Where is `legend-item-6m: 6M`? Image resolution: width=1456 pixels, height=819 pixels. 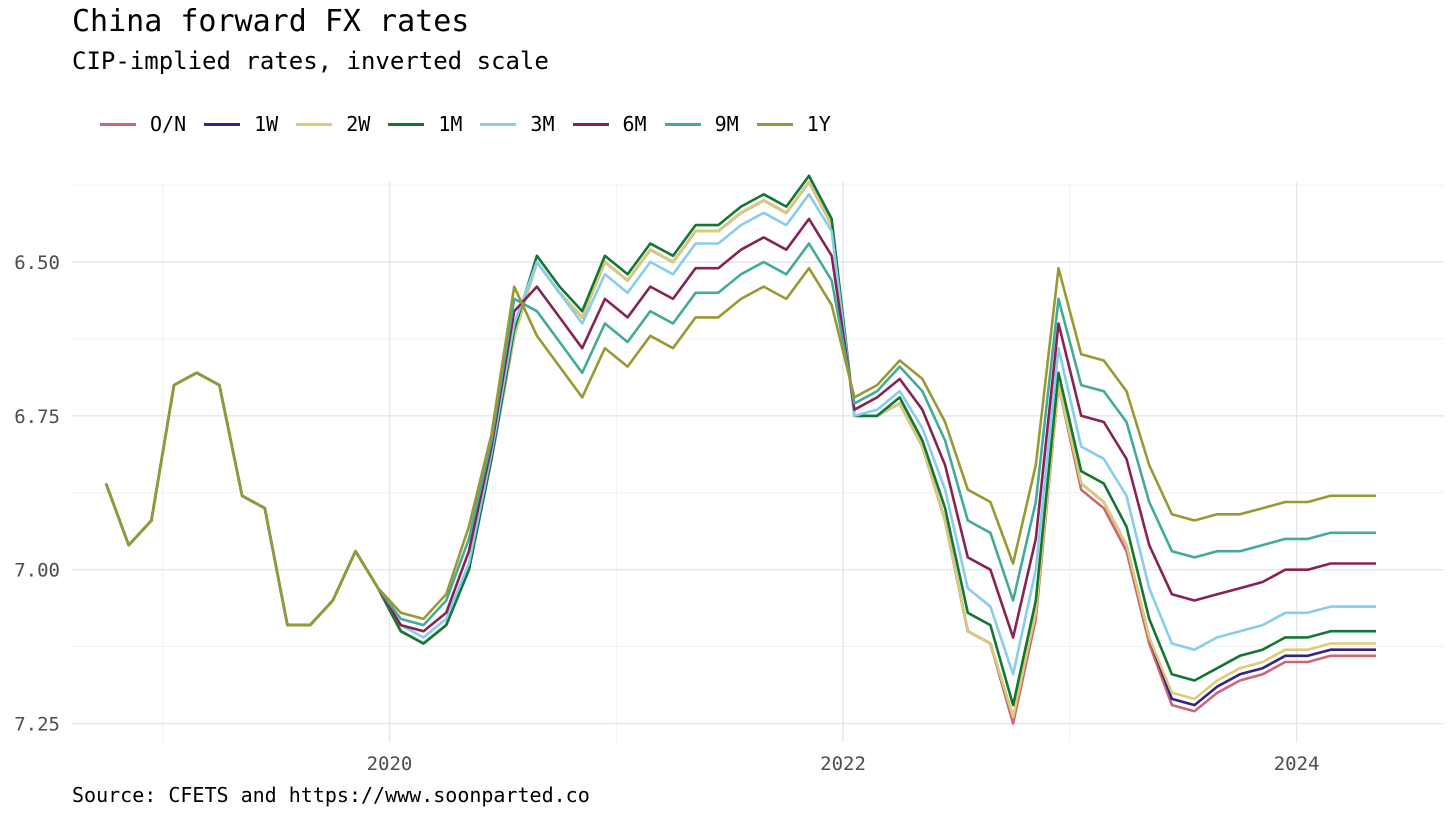
legend-item-6m: 6M is located at coordinates (609, 124).